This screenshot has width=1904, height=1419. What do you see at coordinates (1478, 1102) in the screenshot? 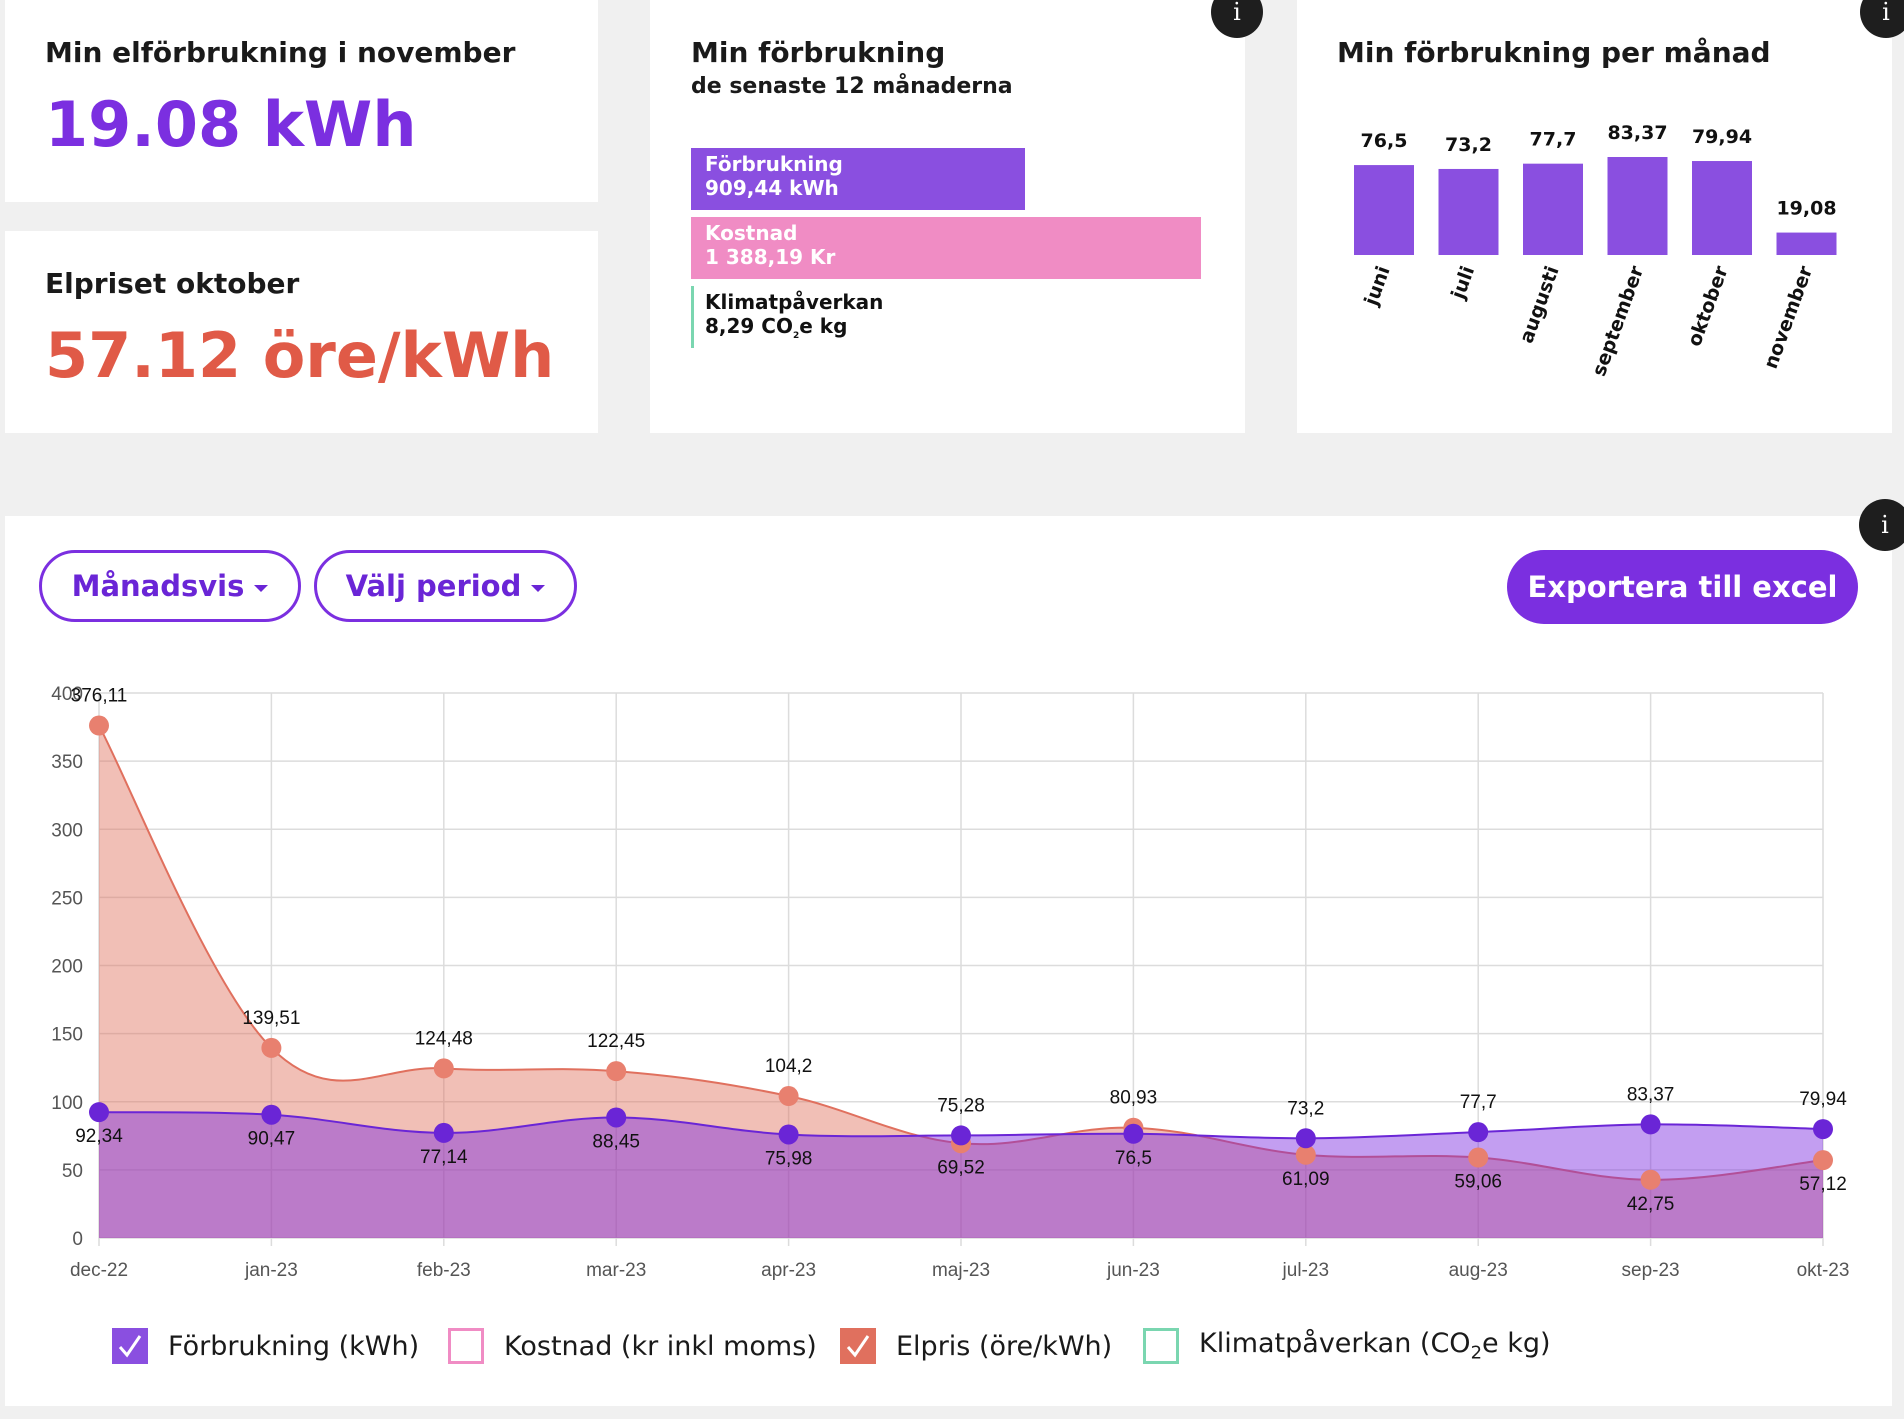
I see `consumption-data-label: 77,7` at bounding box center [1478, 1102].